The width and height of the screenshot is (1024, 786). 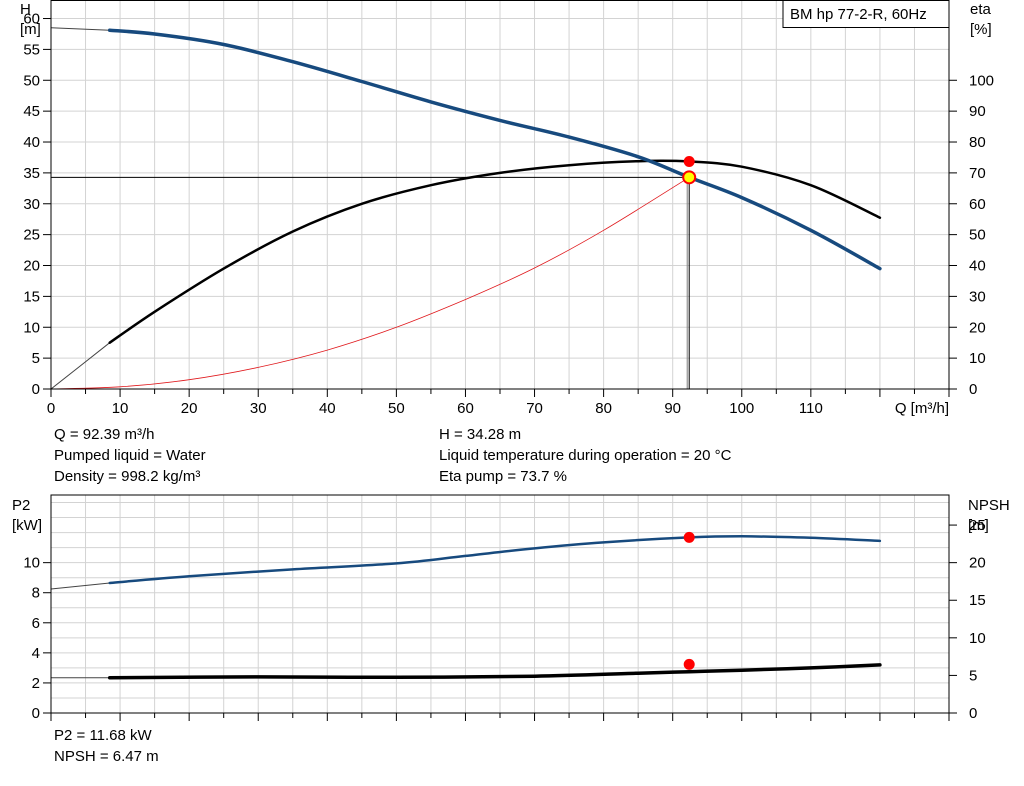 I want to click on y-tick-label-left: 20, so click(x=31, y=266).